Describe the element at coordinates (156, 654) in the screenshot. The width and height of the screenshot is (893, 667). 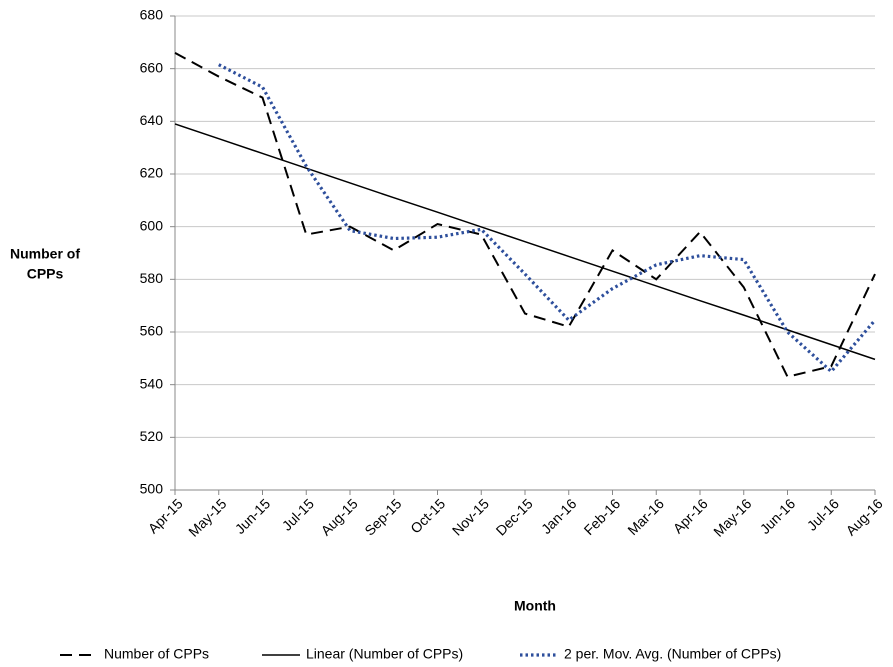
I see `legend-label: Number of CPPs` at that location.